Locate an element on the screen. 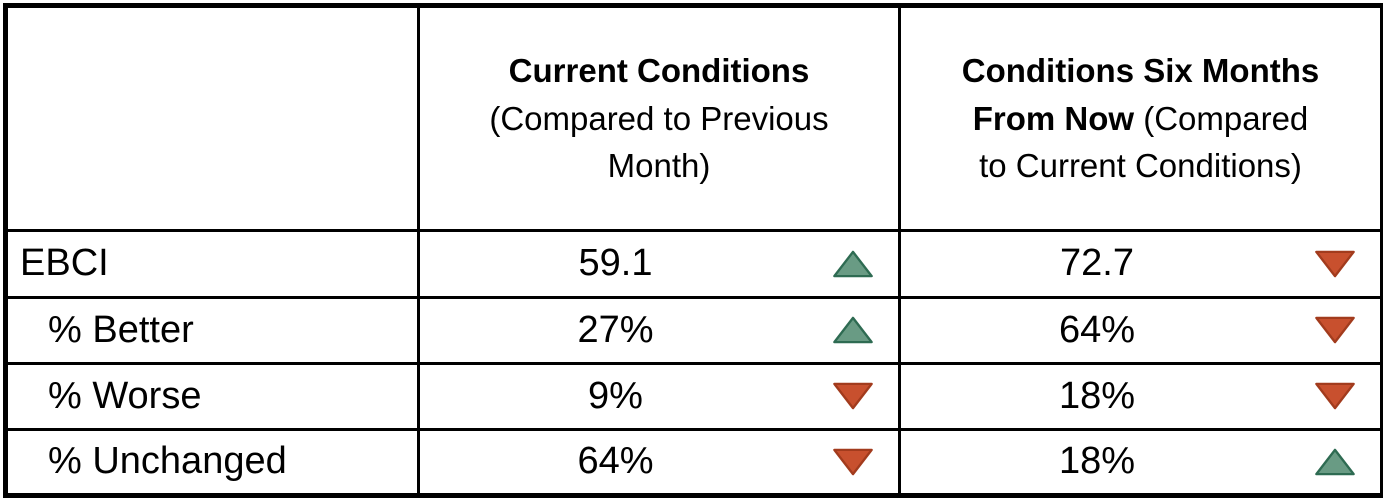  header-bold-text: From Now is located at coordinates (1053, 118).